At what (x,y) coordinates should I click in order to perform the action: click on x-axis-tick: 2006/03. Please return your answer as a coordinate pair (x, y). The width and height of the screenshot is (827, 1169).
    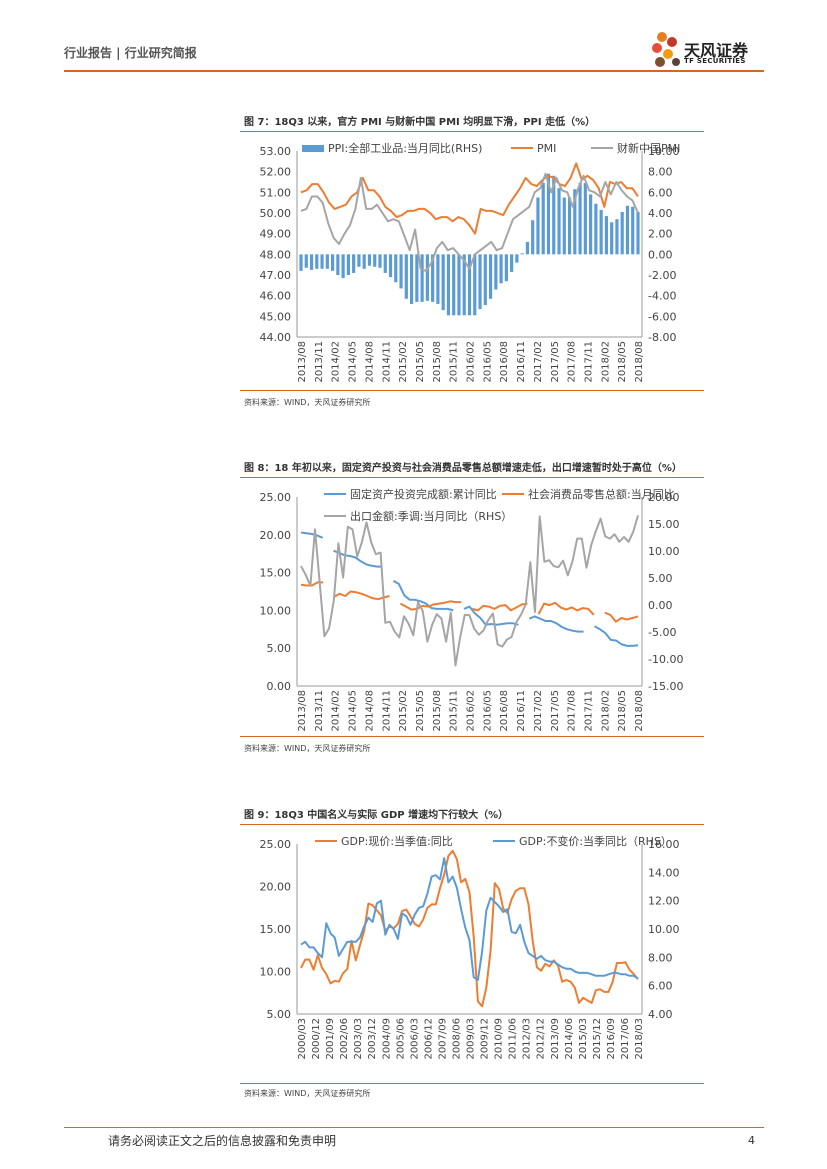
    Looking at the image, I should click on (414, 1039).